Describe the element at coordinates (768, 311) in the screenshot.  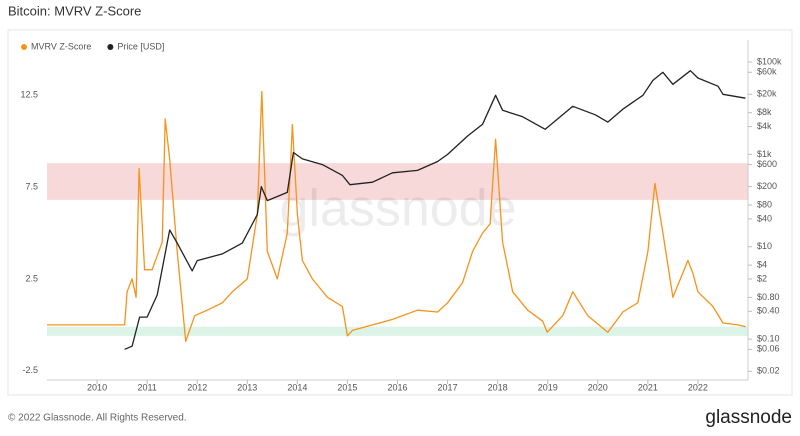
I see `y2-tick-label: $0.40` at that location.